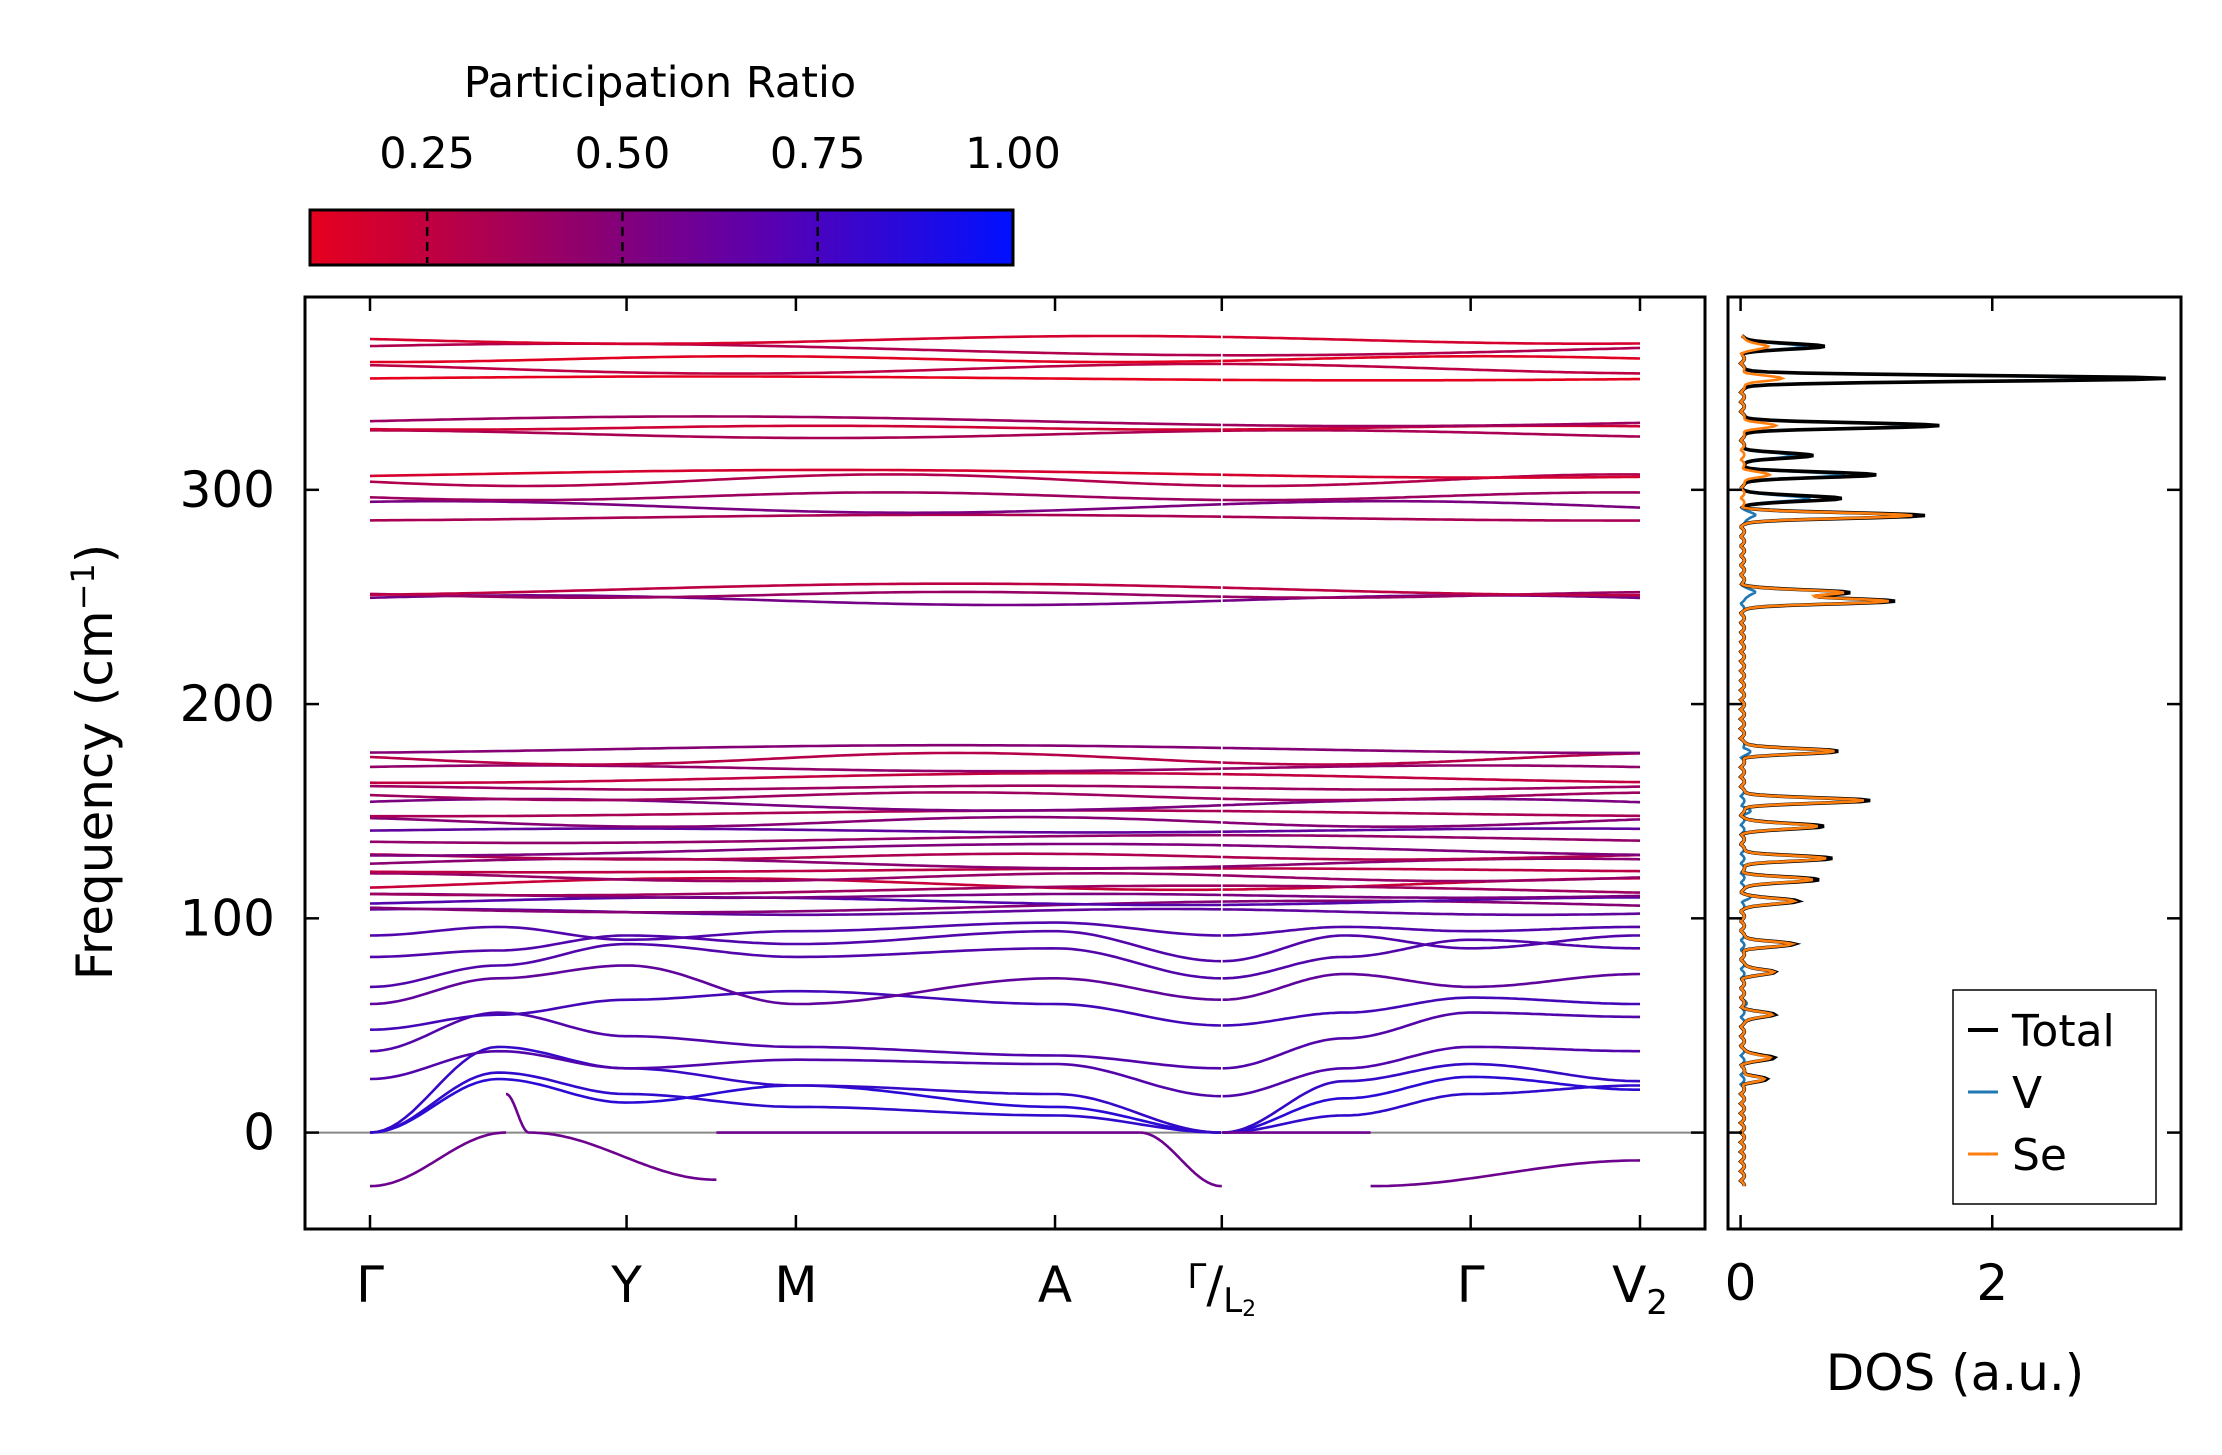 Image resolution: width=2222 pixels, height=1455 pixels. I want to click on k-point-label: V2, so click(1640, 1289).